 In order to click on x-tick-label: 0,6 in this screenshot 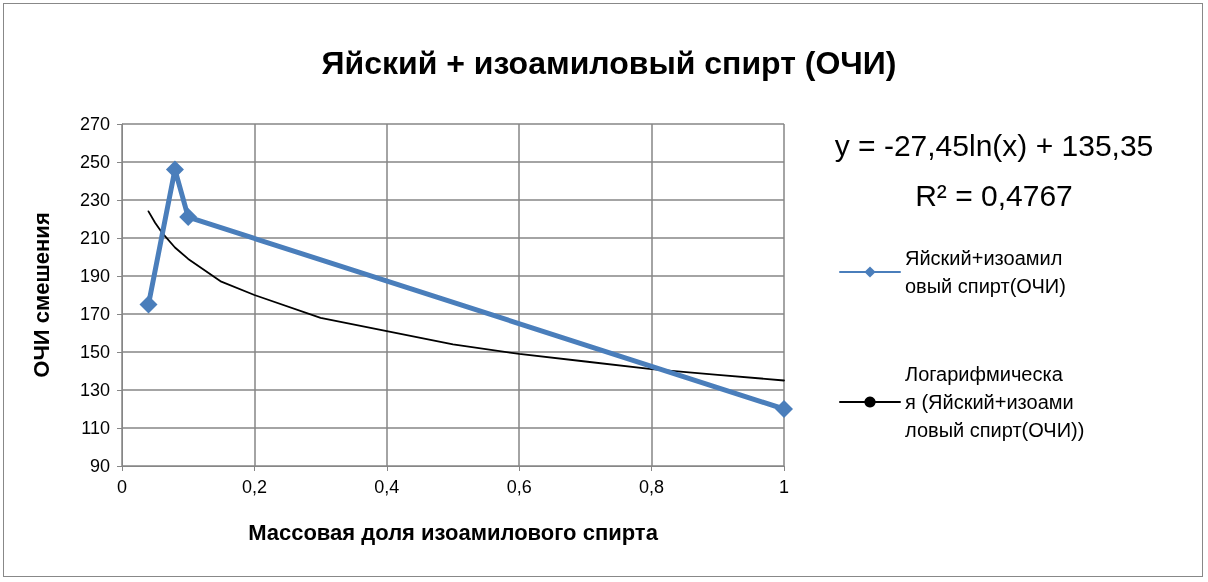, I will do `click(519, 487)`.